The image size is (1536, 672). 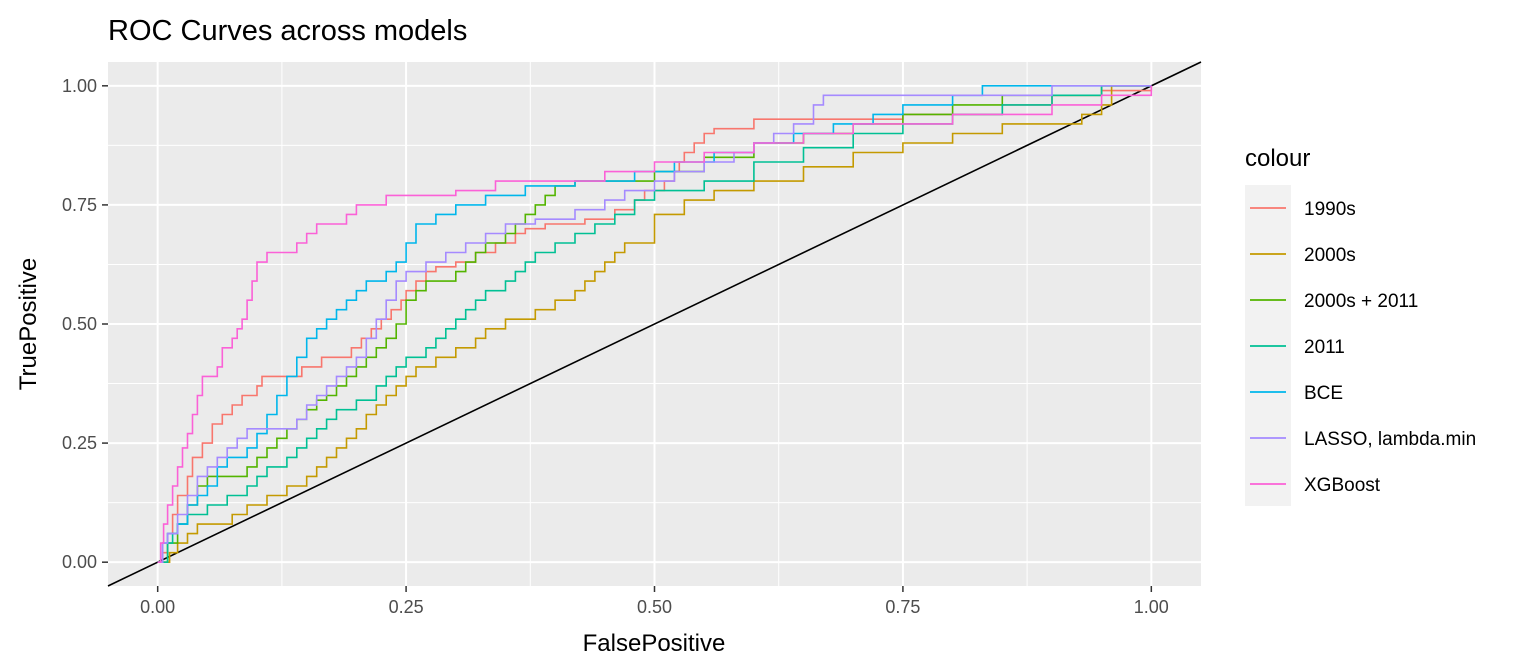 I want to click on y-tick-label: 1.00, so click(x=79, y=86).